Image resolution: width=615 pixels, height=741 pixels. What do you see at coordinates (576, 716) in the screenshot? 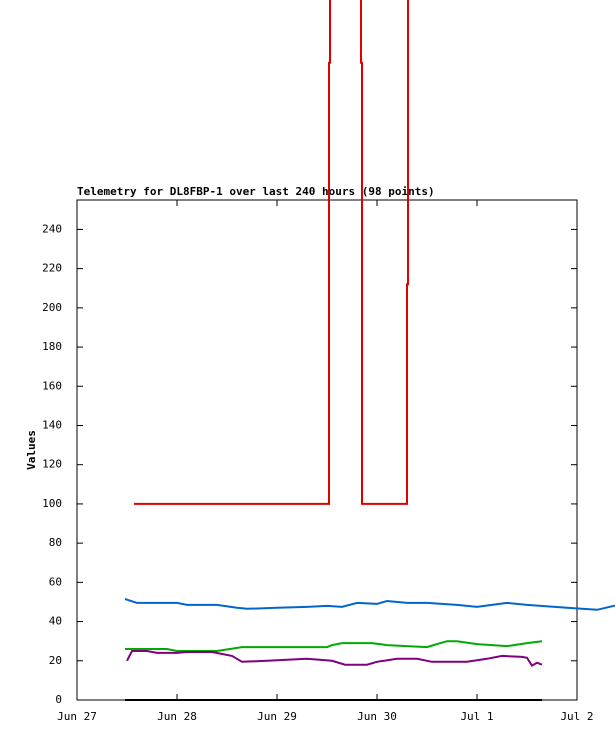
I see `x-tick-label: Jul 2` at bounding box center [576, 716].